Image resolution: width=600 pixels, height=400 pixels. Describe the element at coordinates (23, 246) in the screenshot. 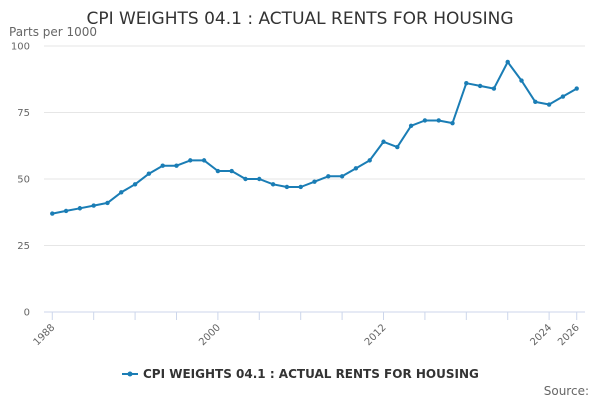

I see `y-tick-label: 25` at that location.